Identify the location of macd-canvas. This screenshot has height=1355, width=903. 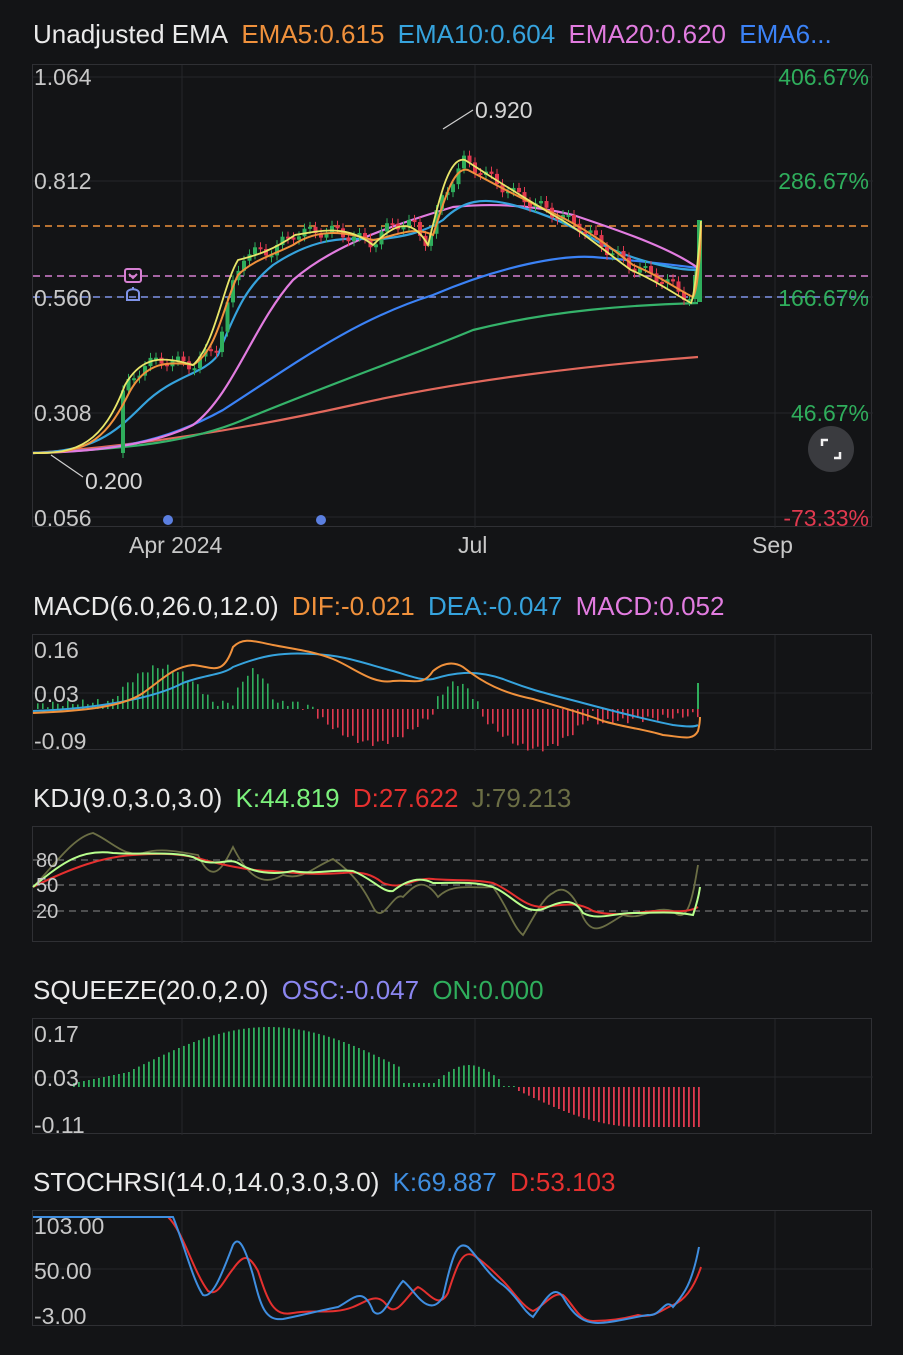
(452, 693).